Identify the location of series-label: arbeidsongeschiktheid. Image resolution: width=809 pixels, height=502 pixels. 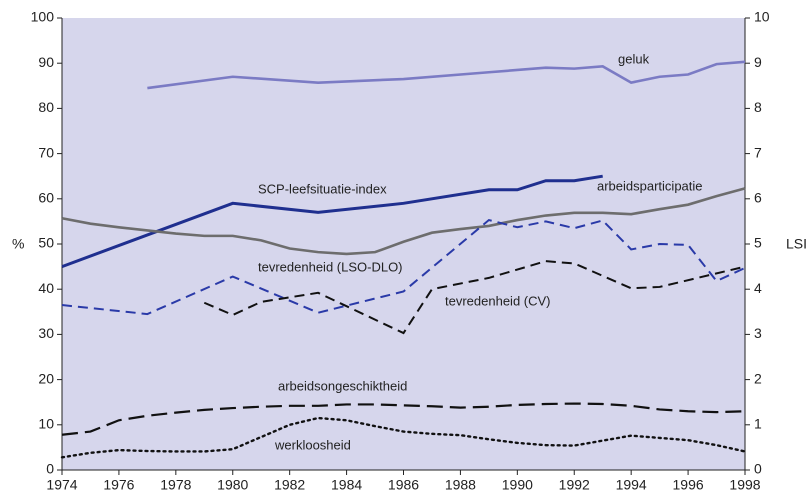
(342, 385).